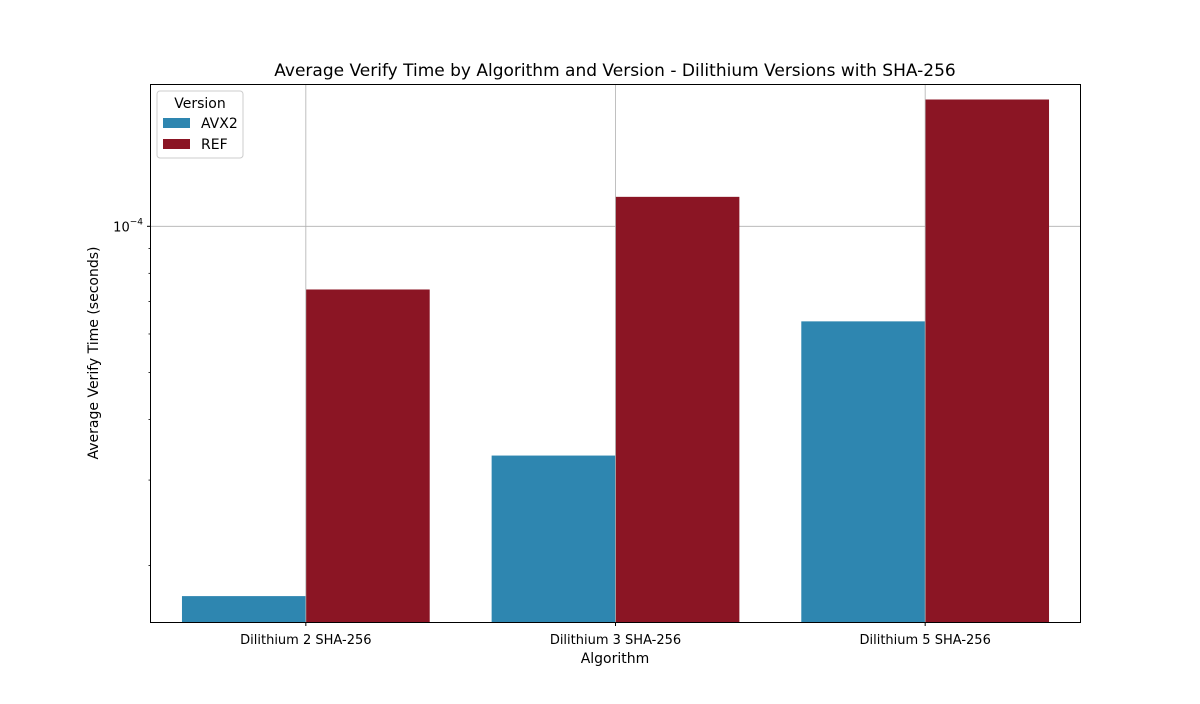 The width and height of the screenshot is (1200, 704). What do you see at coordinates (615, 659) in the screenshot?
I see `x-axis-label: Algorithm` at bounding box center [615, 659].